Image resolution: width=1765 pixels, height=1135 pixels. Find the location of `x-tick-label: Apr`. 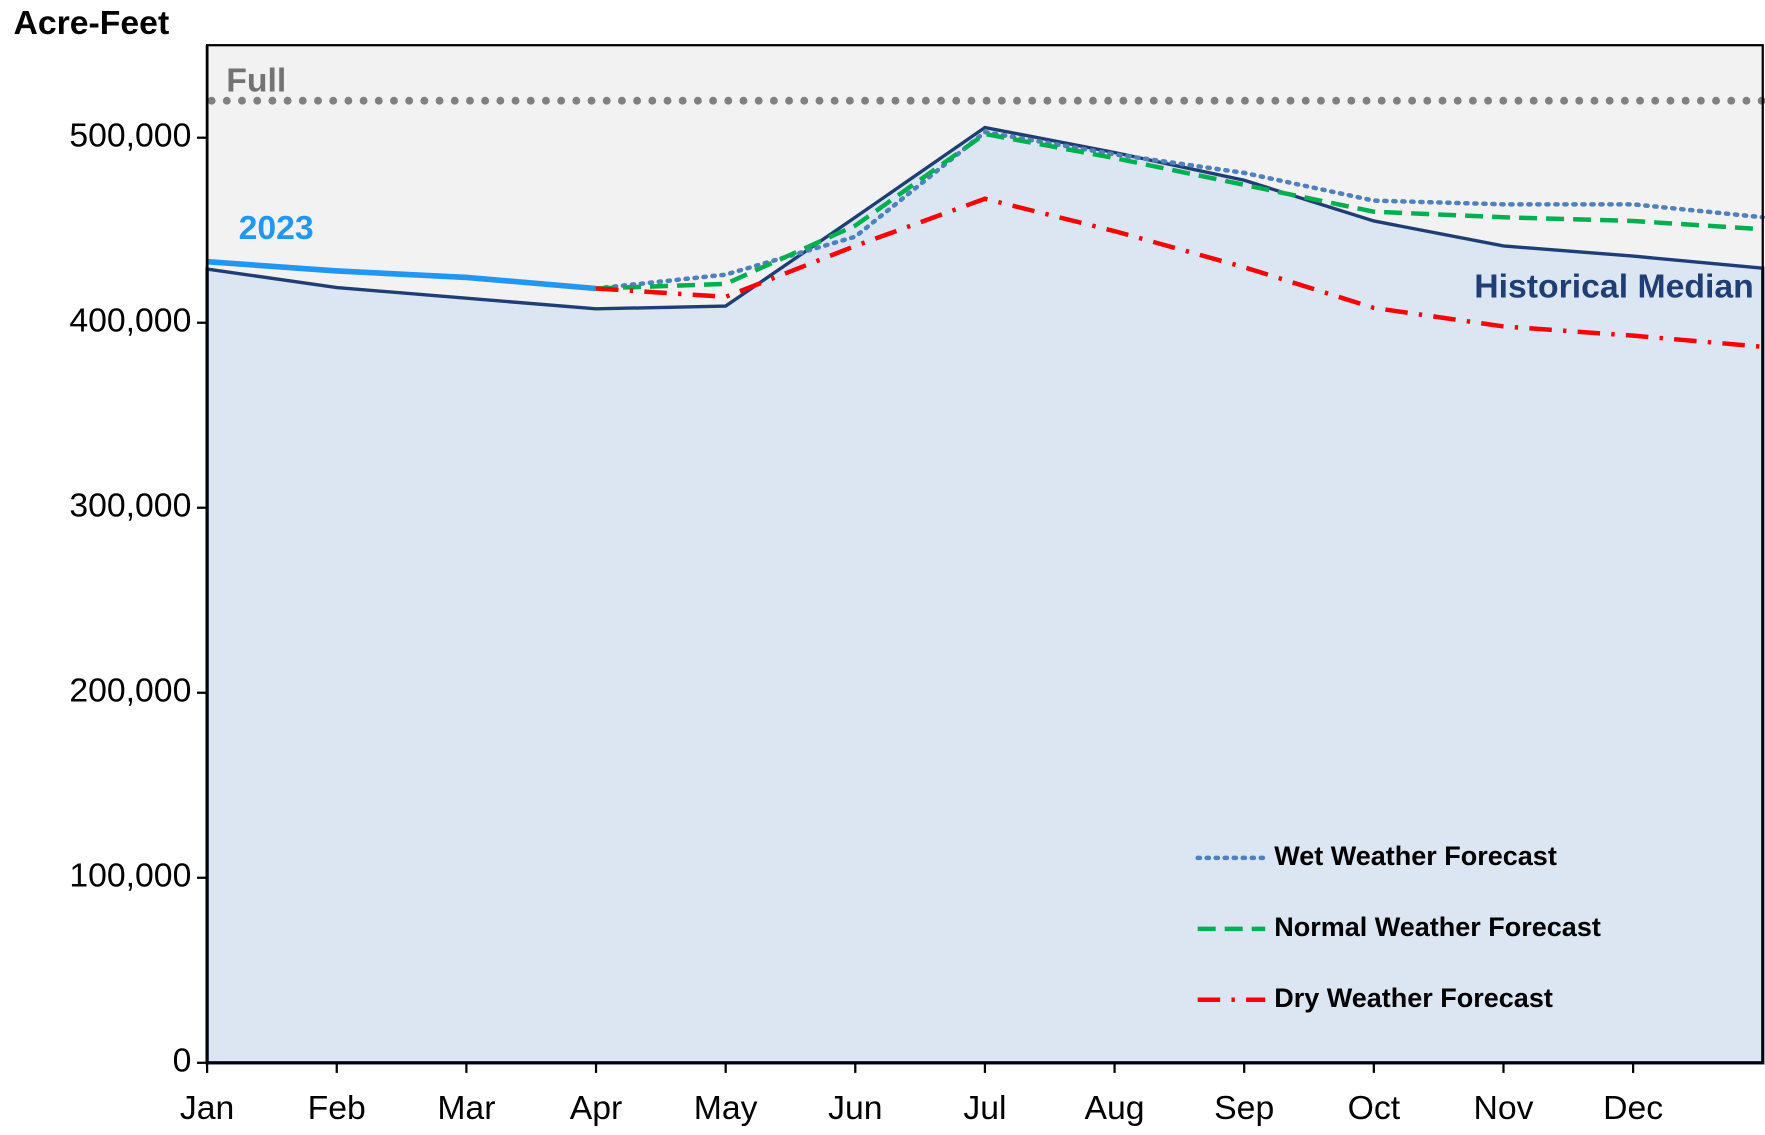

x-tick-label: Apr is located at coordinates (596, 1108).